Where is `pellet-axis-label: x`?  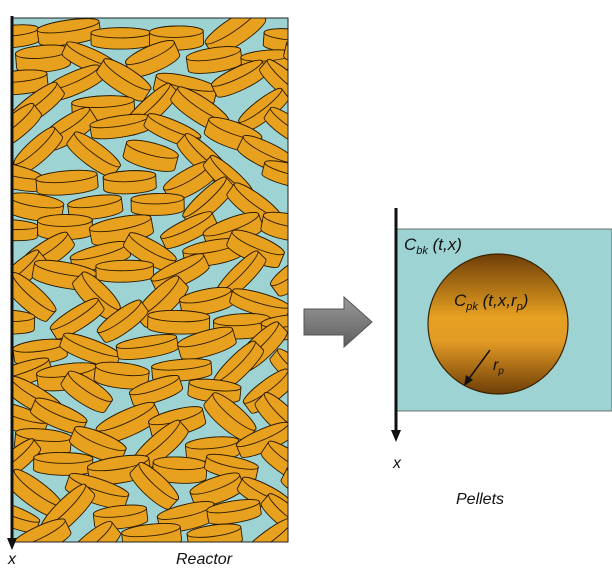 pellet-axis-label: x is located at coordinates (397, 463).